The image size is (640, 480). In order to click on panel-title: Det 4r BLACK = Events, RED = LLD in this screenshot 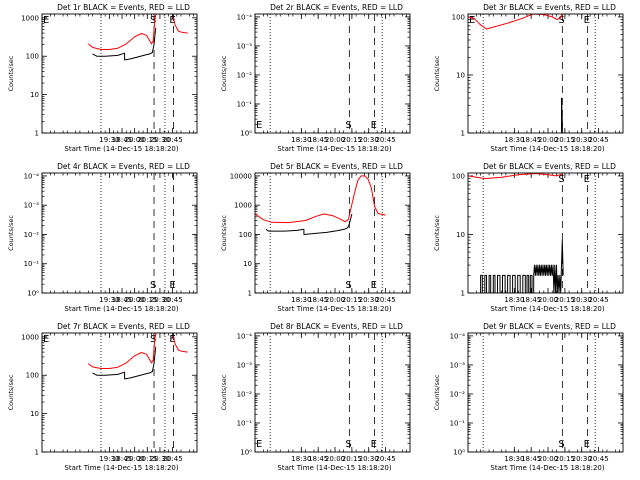, I will do `click(123, 166)`.